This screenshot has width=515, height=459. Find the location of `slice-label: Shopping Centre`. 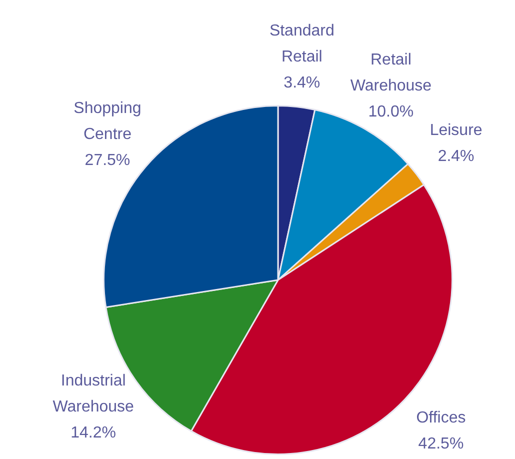

slice-label: Shopping Centre is located at coordinates (108, 121).